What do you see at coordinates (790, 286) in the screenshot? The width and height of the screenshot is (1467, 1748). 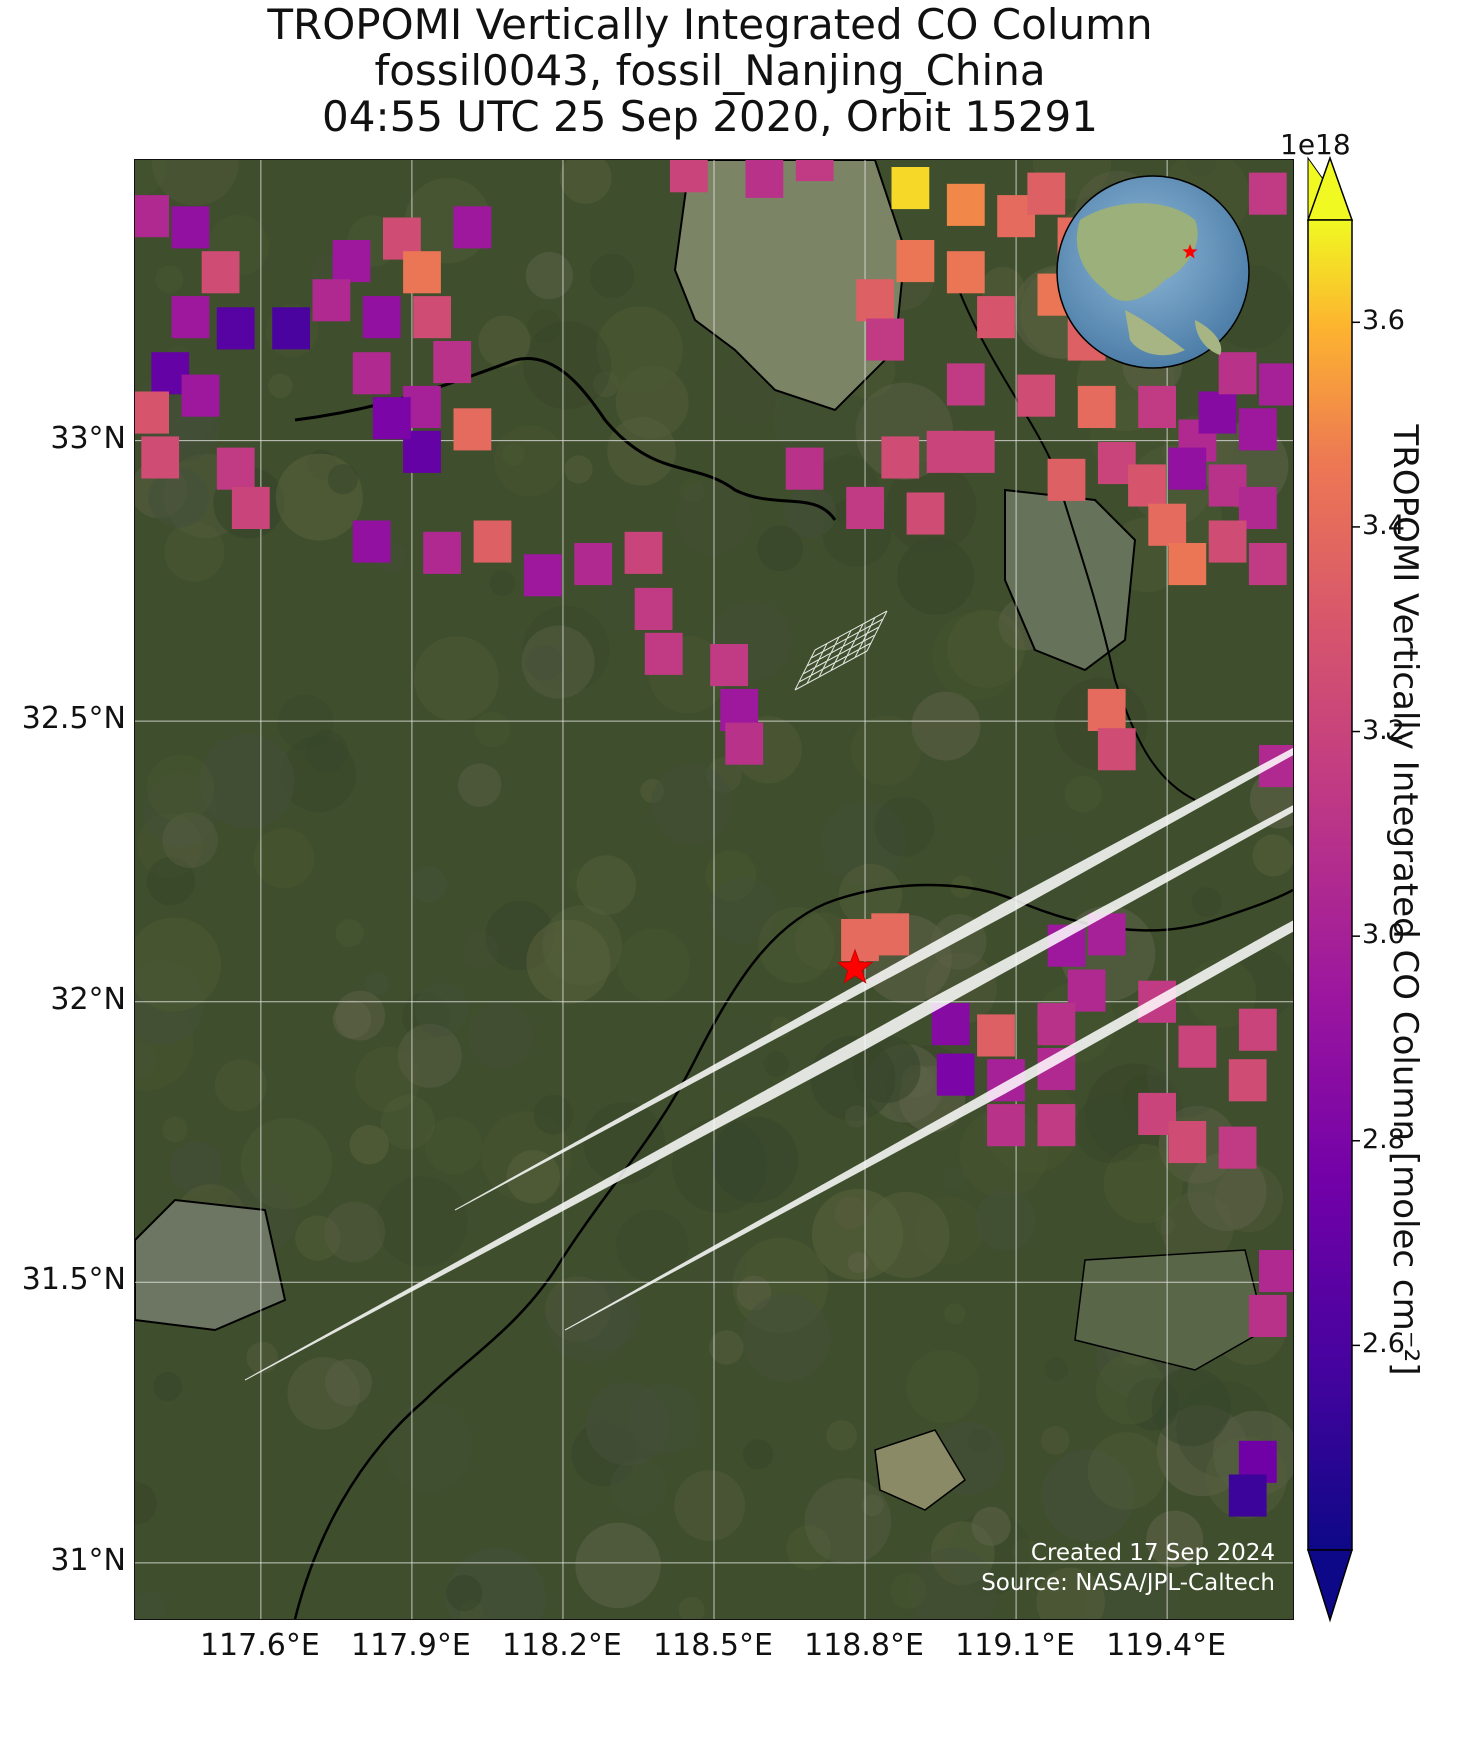 I see `lake-hongze` at bounding box center [790, 286].